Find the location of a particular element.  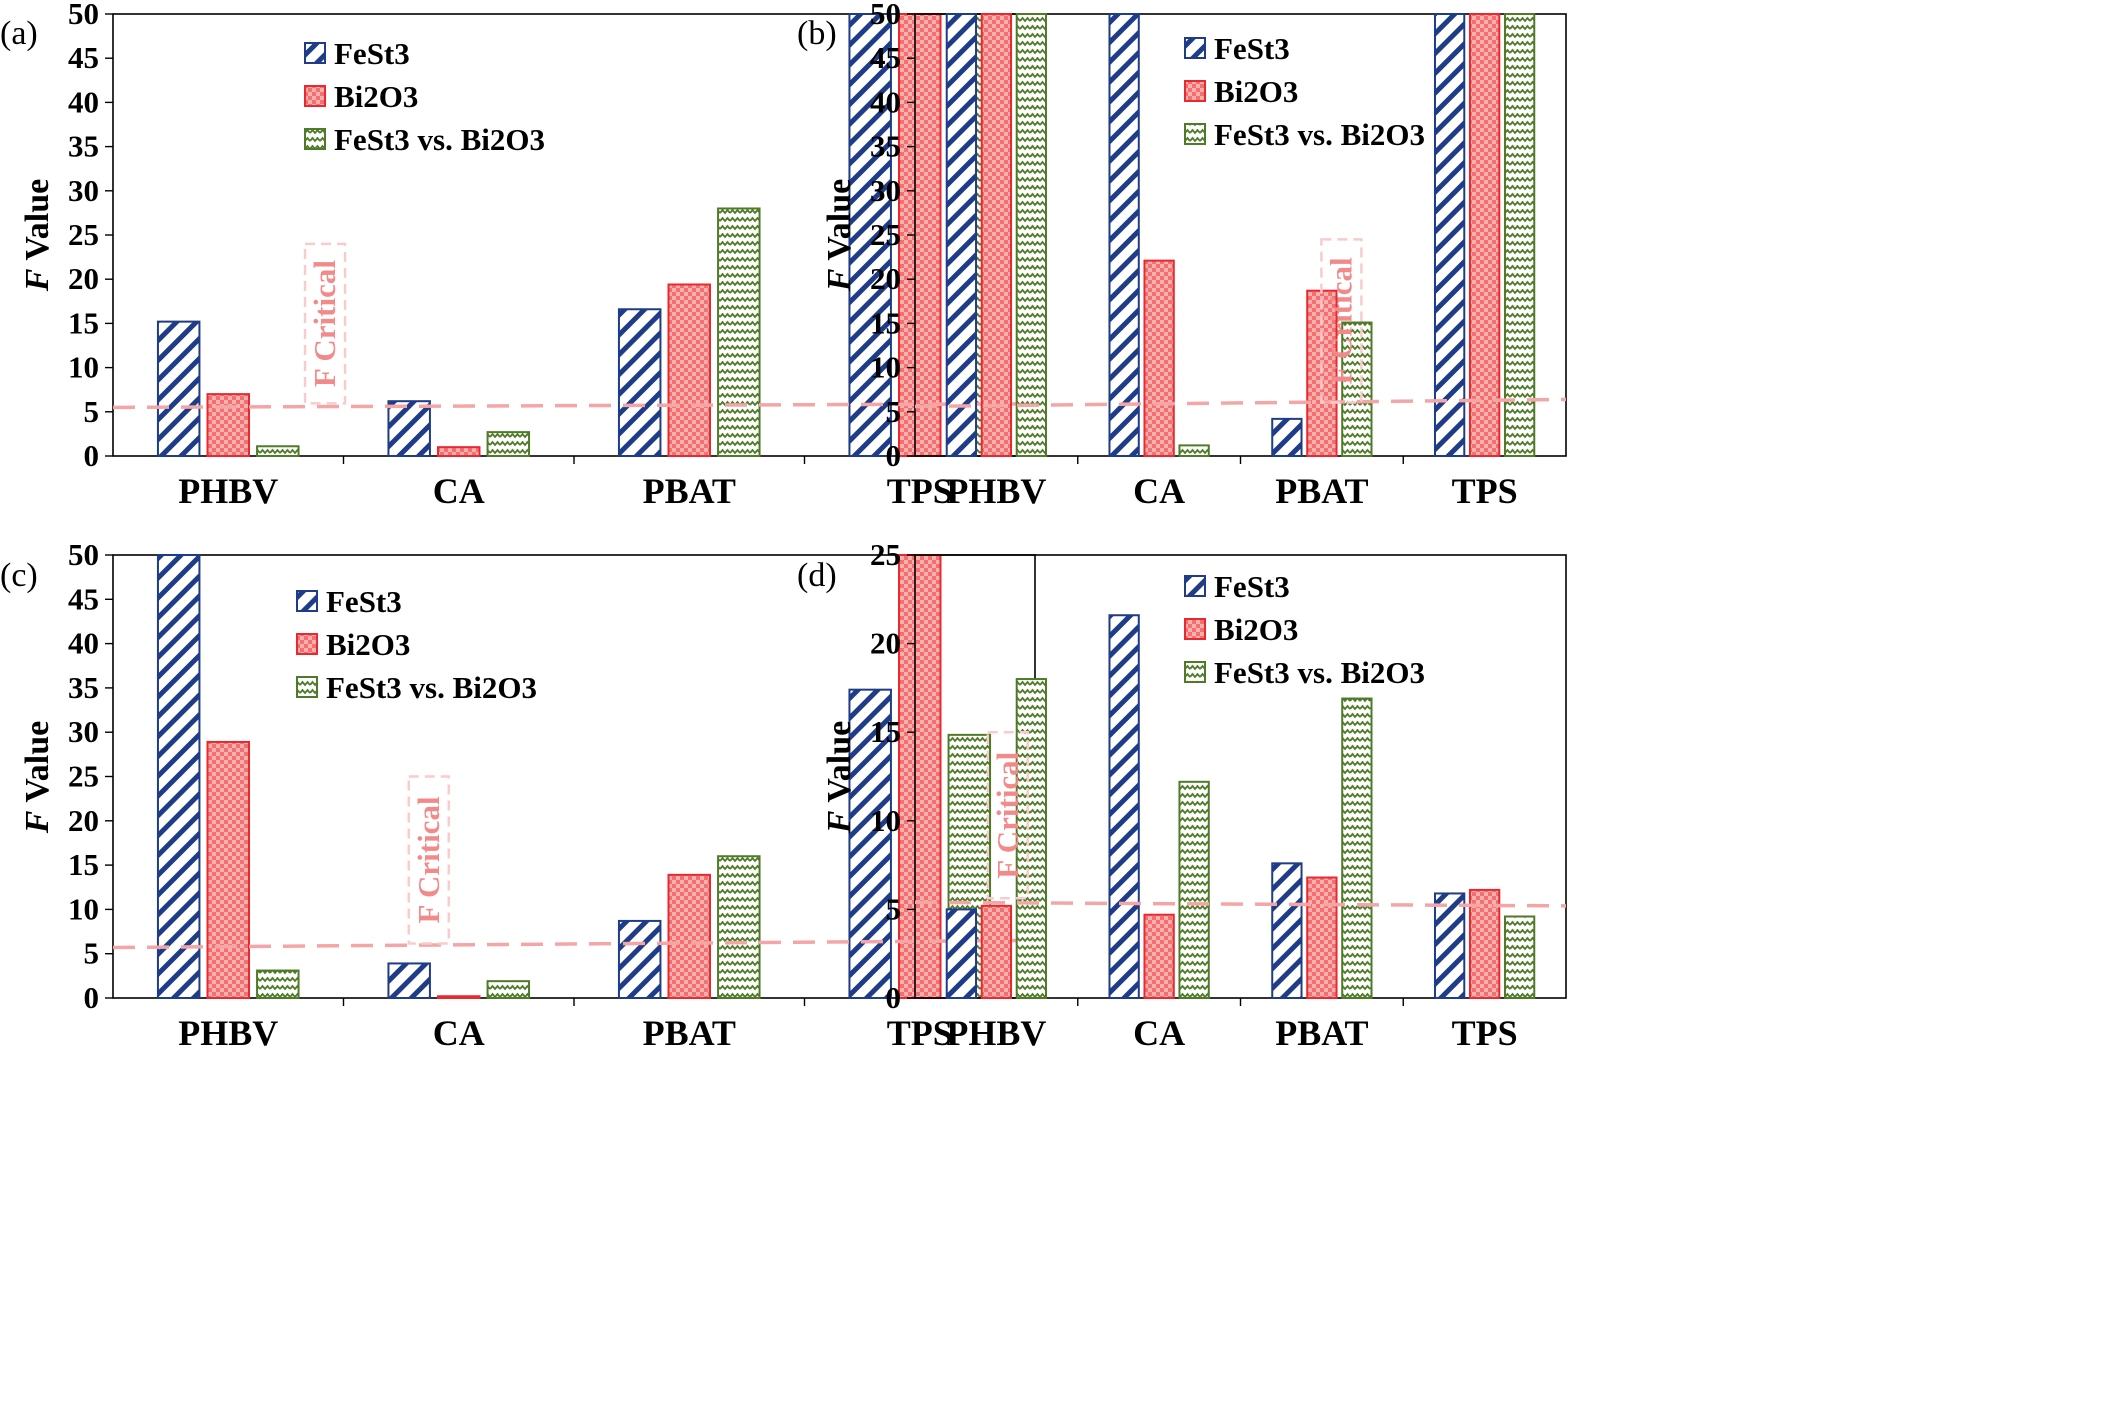

bar-fest3-vs-bi2o3-tps is located at coordinates (1519, 235).